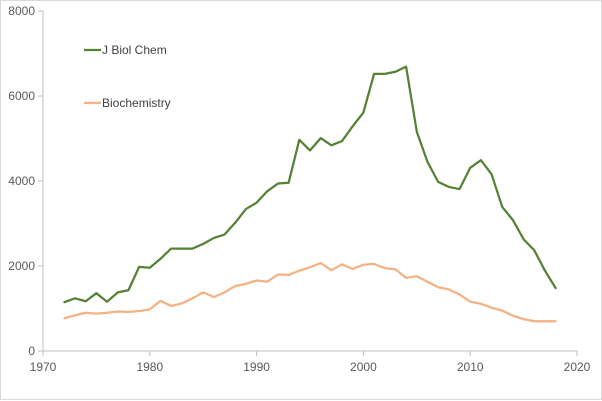  Describe the element at coordinates (149, 367) in the screenshot. I see `x-tick-label: 1980` at that location.